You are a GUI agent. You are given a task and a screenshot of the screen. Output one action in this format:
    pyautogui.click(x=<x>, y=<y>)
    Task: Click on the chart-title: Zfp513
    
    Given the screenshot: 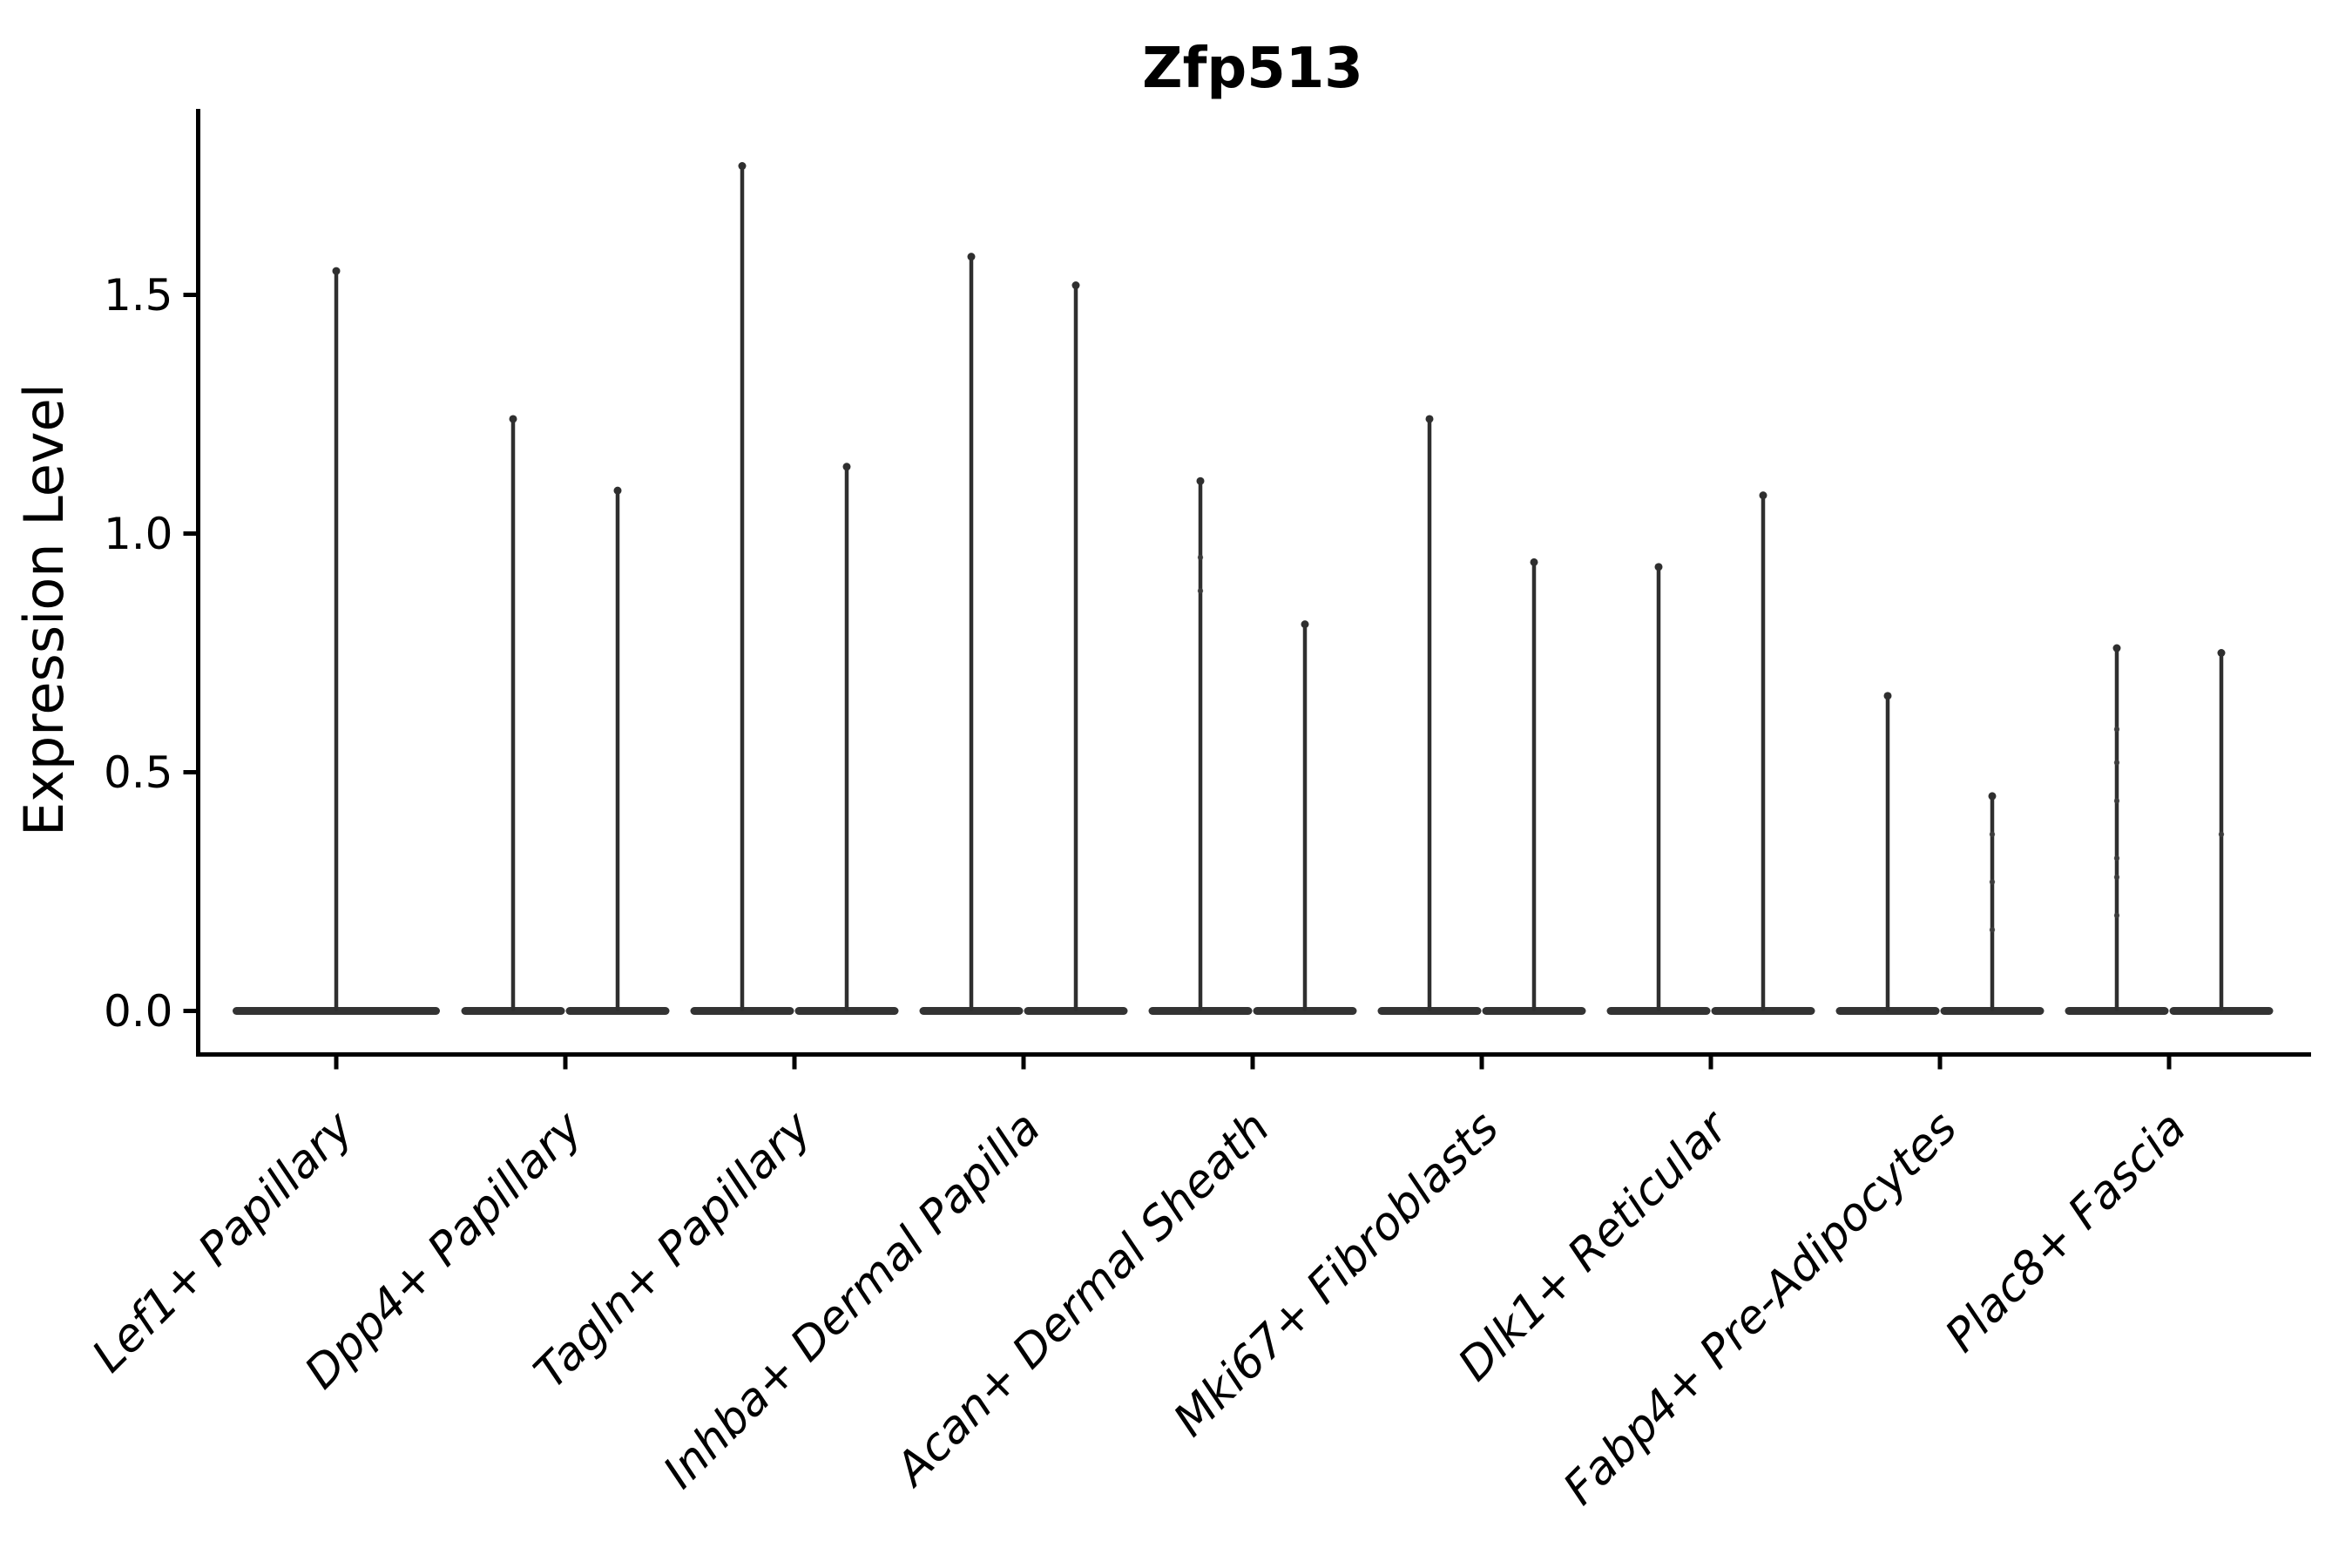 What is the action you would take?
    pyautogui.click(x=1252, y=69)
    